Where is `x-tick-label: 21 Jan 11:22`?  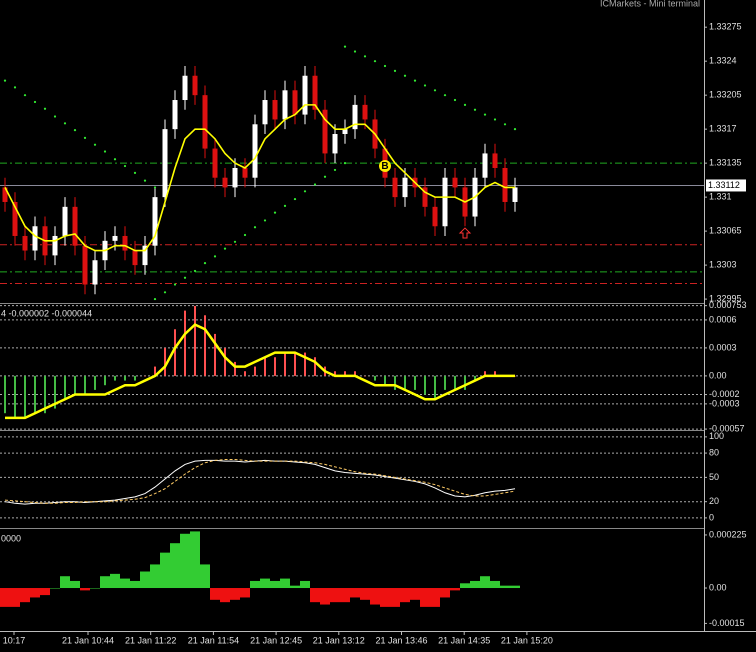
x-tick-label: 21 Jan 11:22 is located at coordinates (150, 640).